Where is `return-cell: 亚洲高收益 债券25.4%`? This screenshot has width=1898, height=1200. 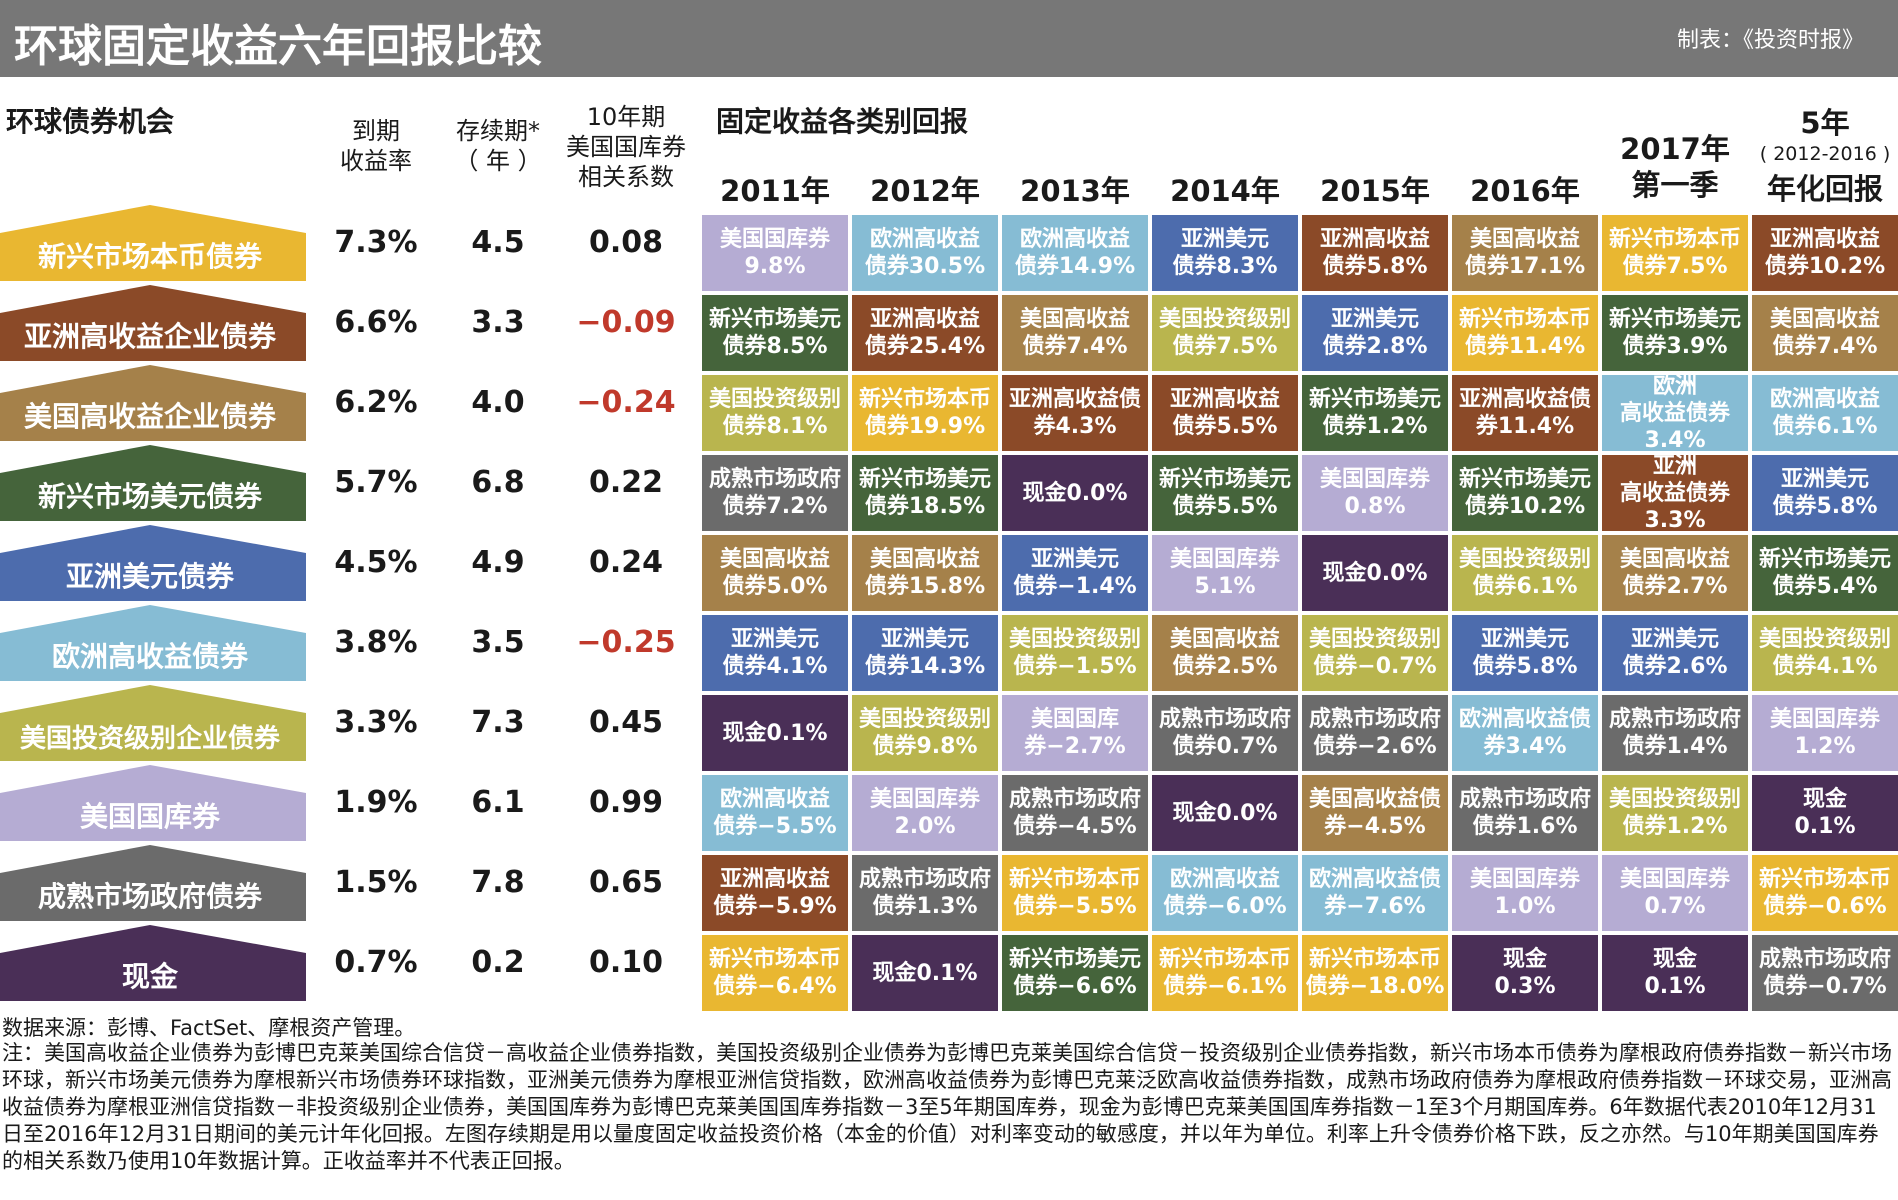
return-cell: 亚洲高收益 债券25.4% is located at coordinates (925, 333).